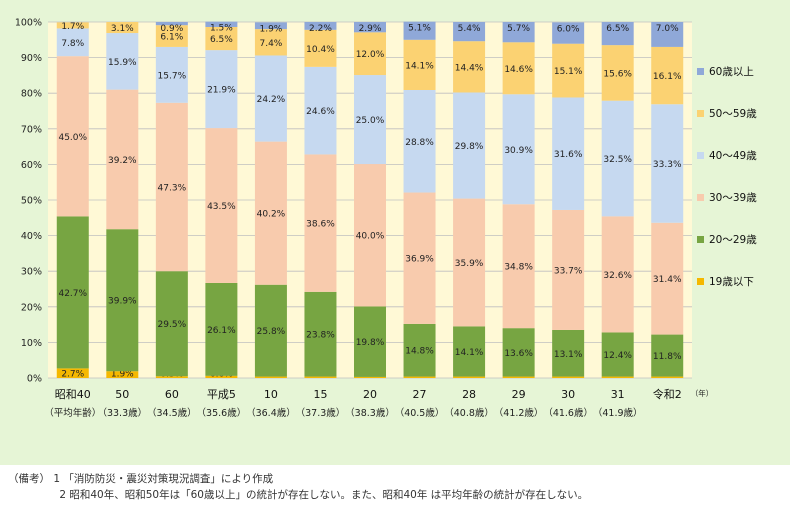 This screenshot has width=790, height=511. What do you see at coordinates (568, 155) in the screenshot?
I see `data-label: 31.6%` at bounding box center [568, 155].